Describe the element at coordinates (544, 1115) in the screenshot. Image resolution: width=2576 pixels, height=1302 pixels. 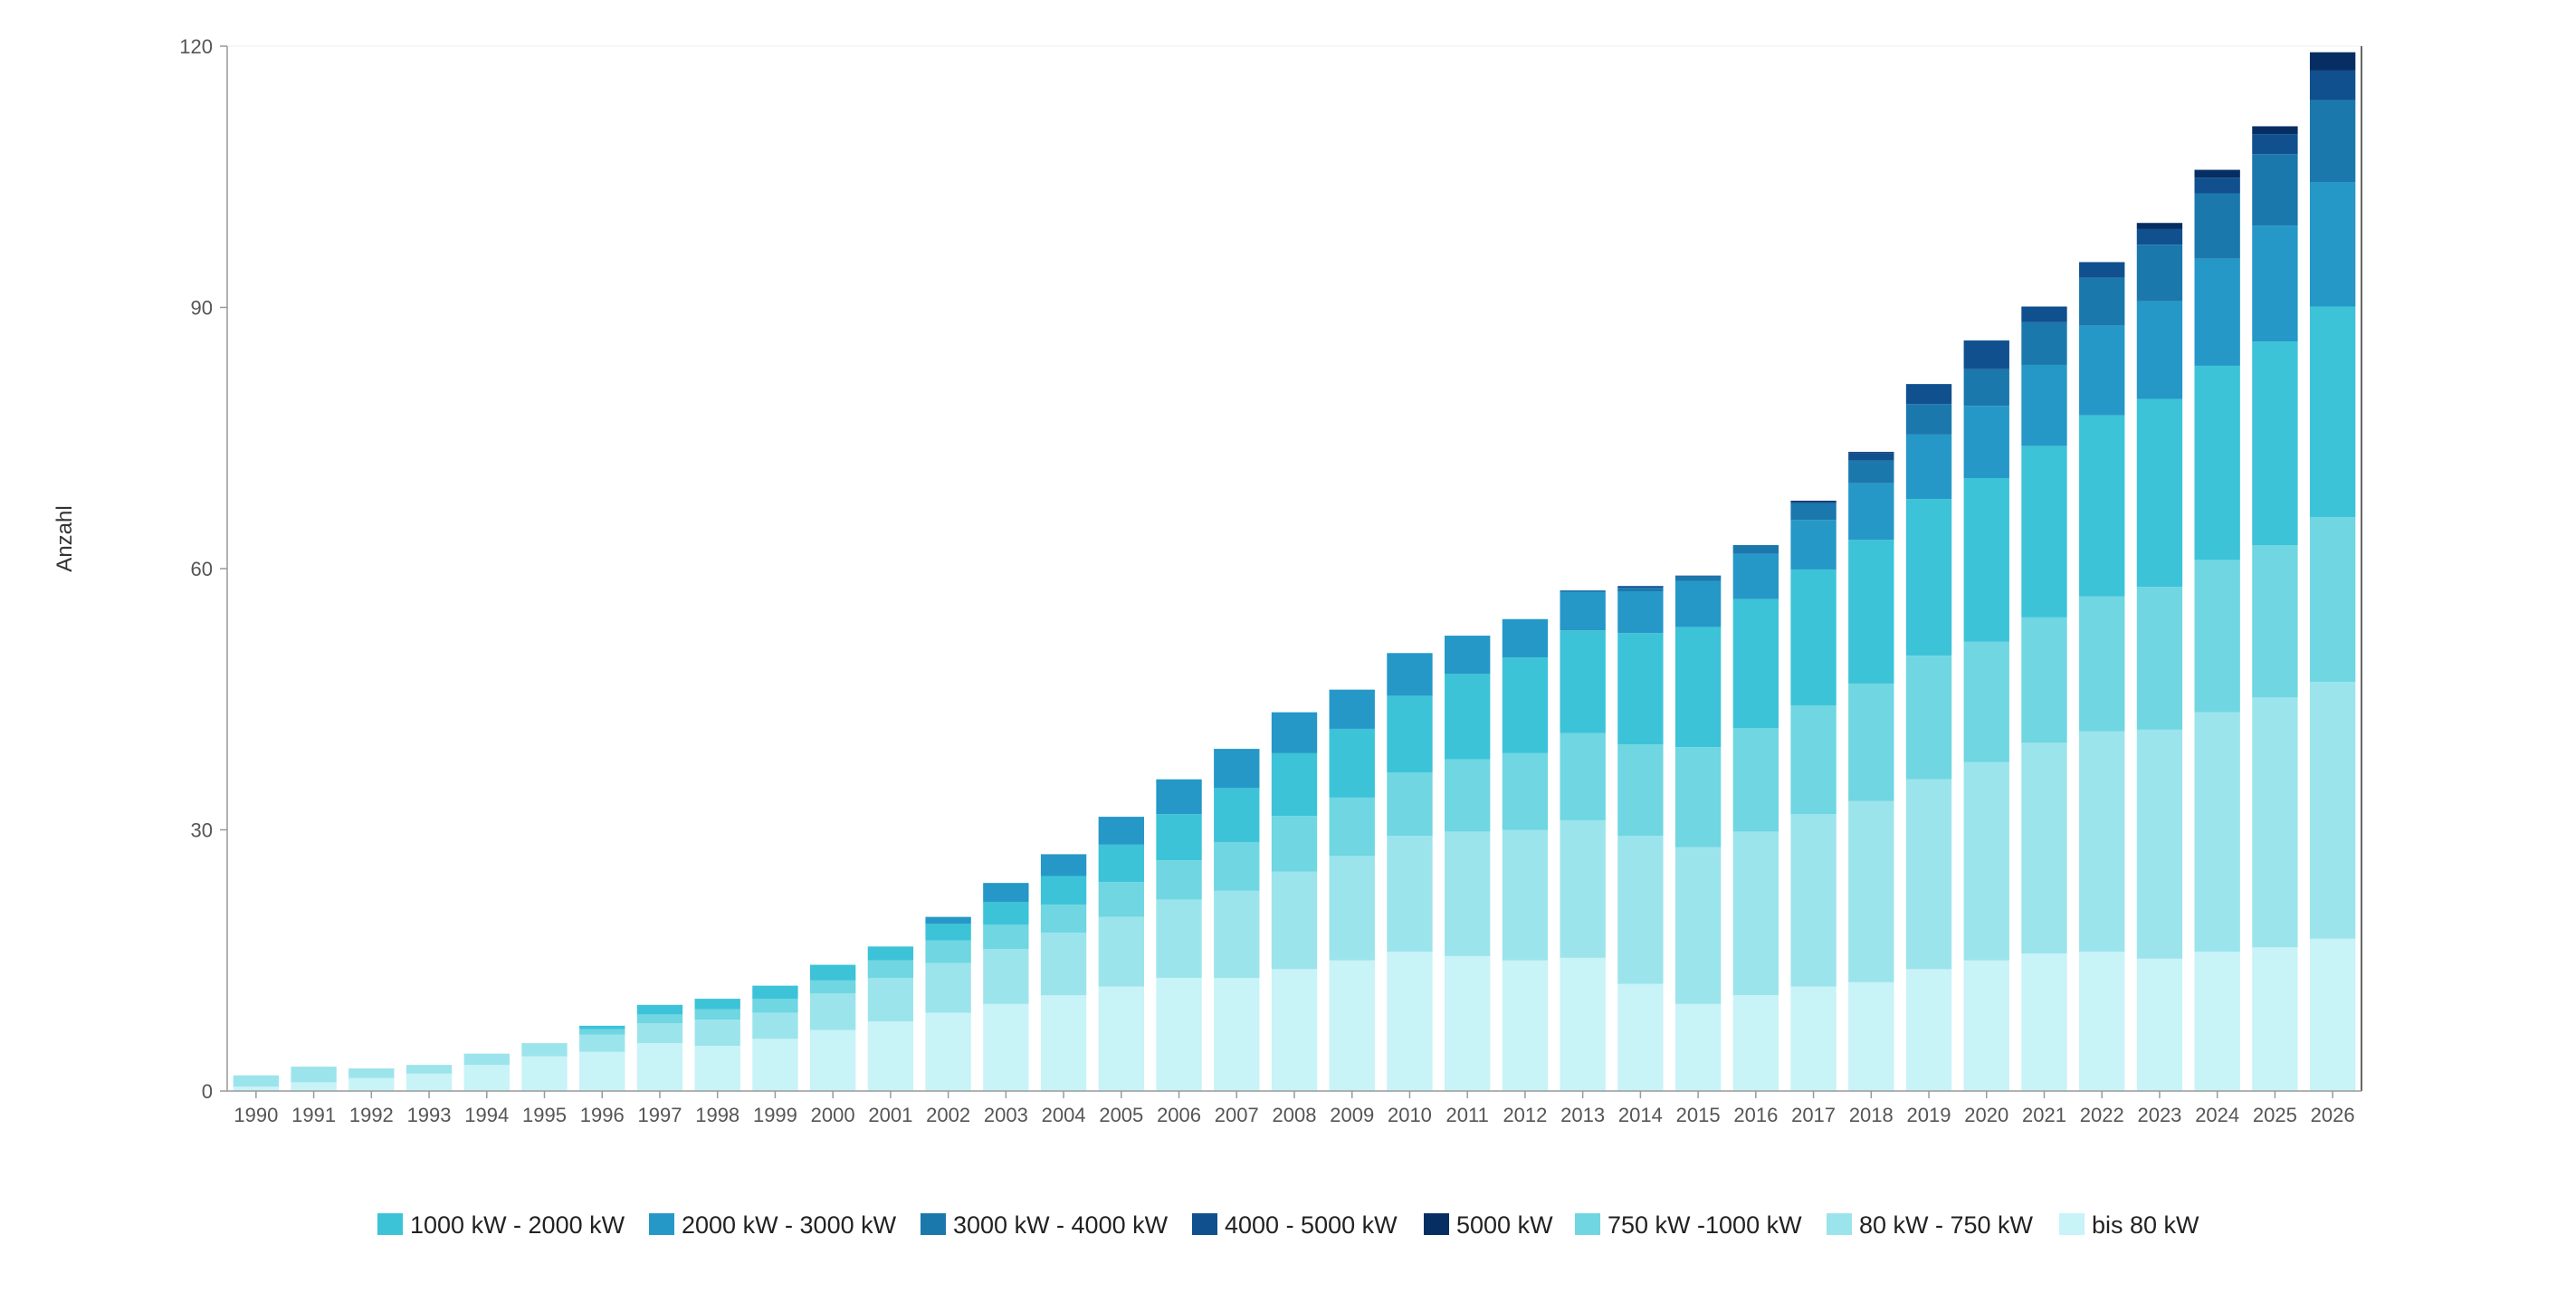
I see `x-tick-label: 1995` at that location.